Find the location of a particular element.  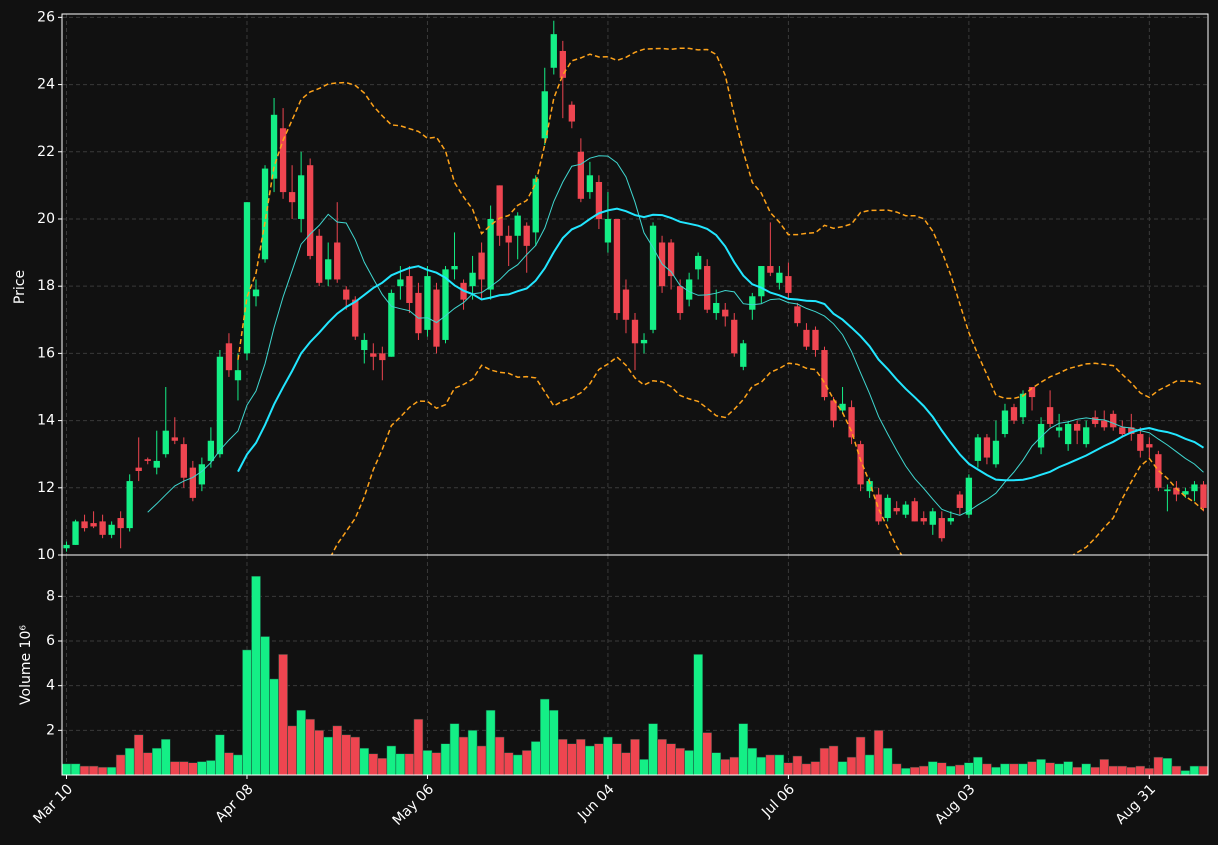

y-tick-label: 4 is located at coordinates (50, 686).